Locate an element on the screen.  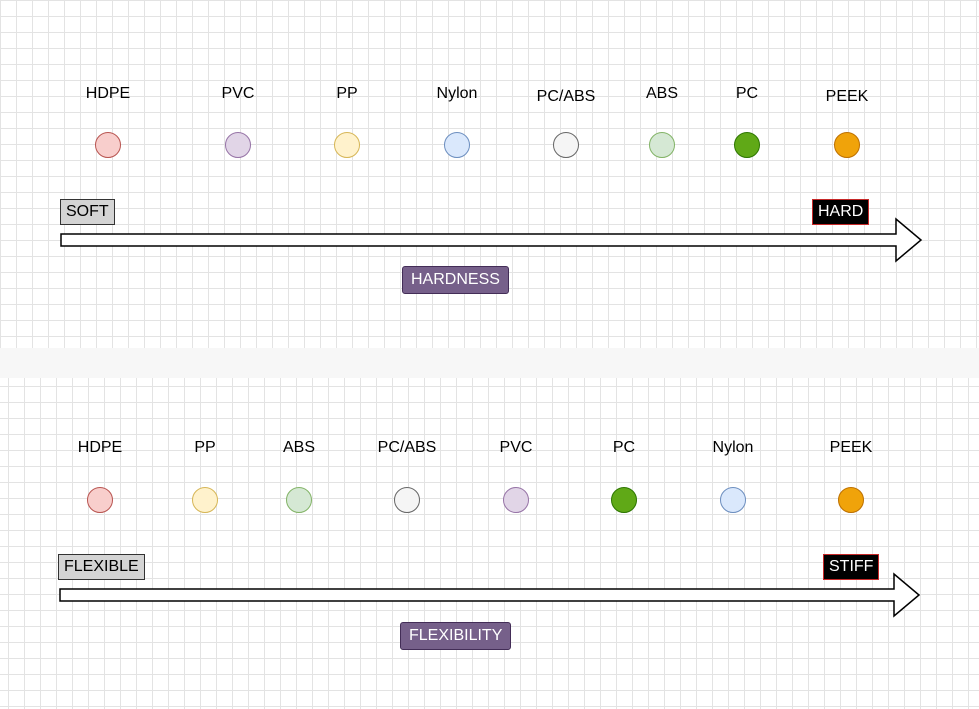
hardness-material-label-pc: PC is located at coordinates (747, 93).